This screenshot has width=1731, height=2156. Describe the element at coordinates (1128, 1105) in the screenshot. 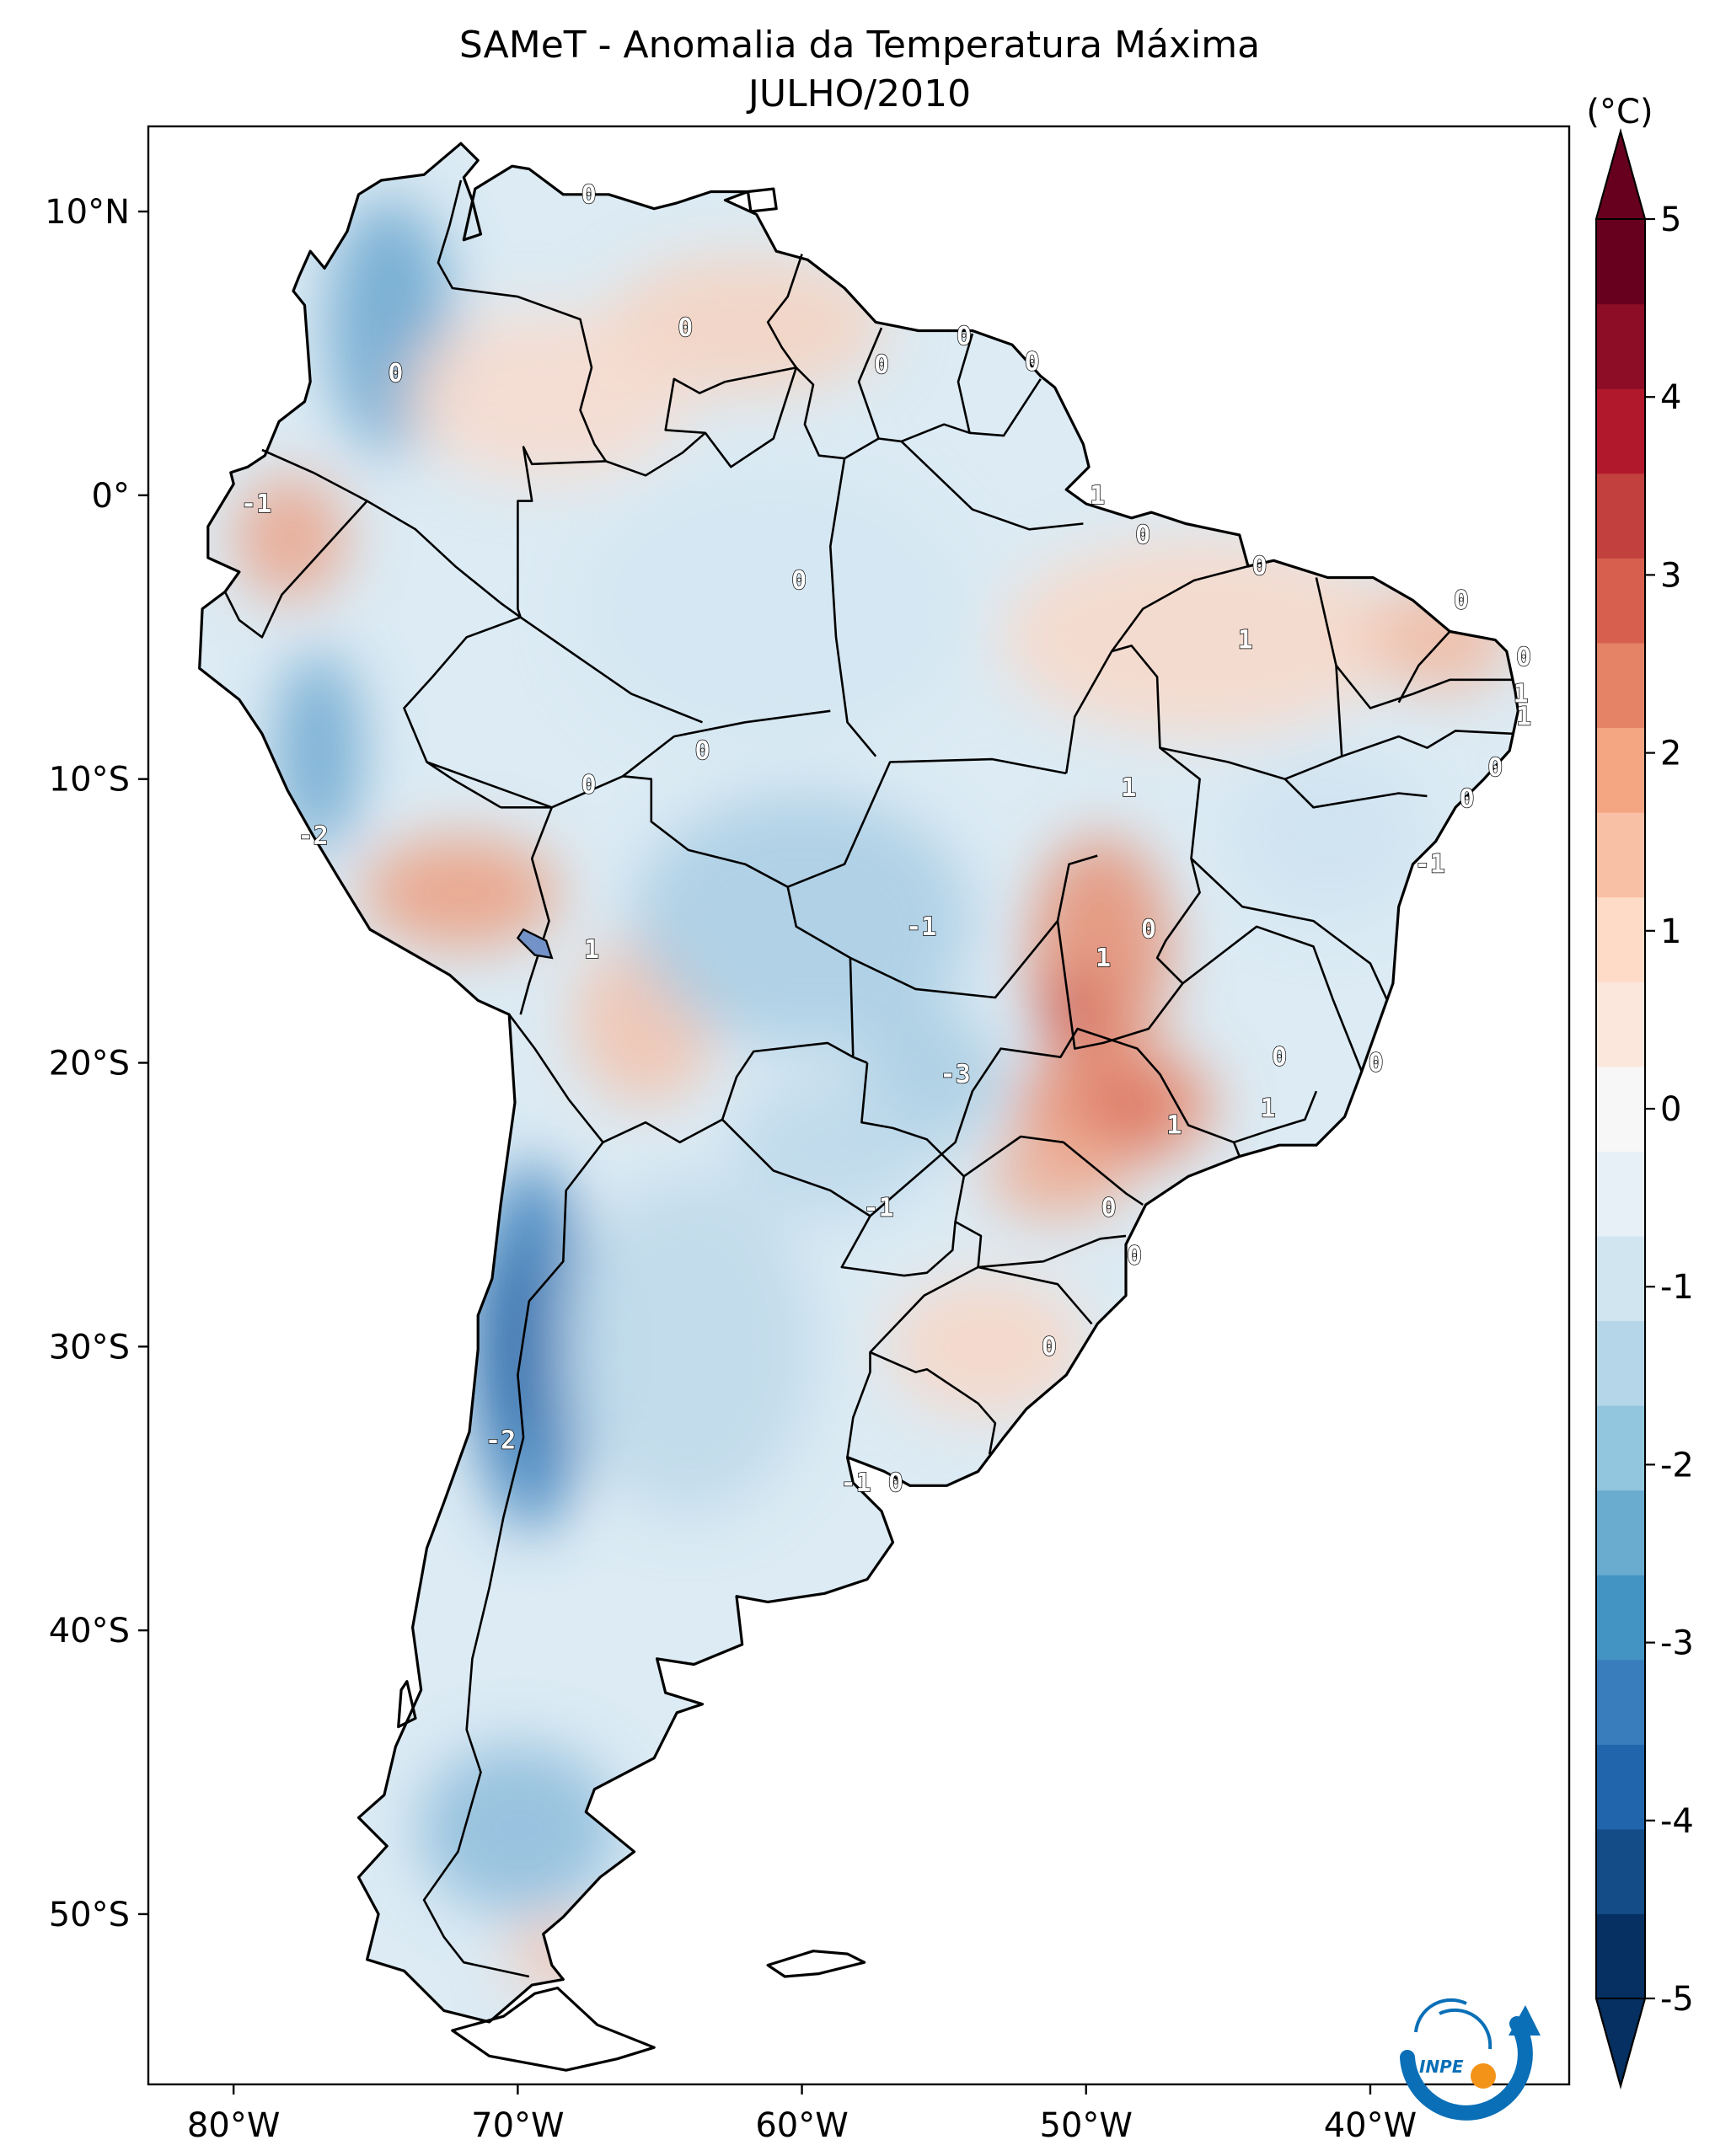

I see `anomaly-region-sao-paulo-hotspot` at that location.